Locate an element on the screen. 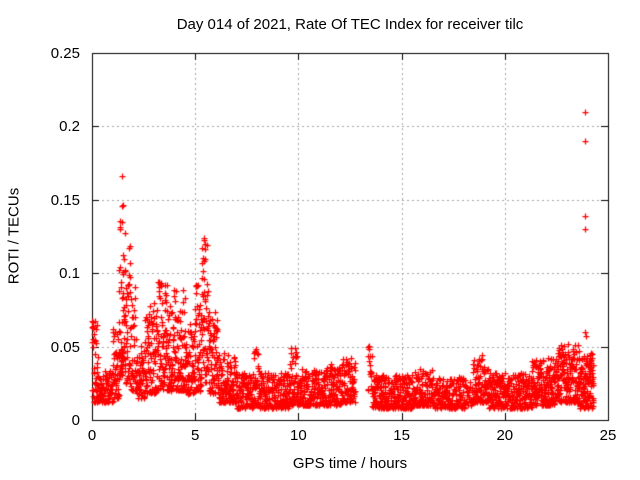 This screenshot has width=640, height=480. x-tick-label: 0 is located at coordinates (92, 435).